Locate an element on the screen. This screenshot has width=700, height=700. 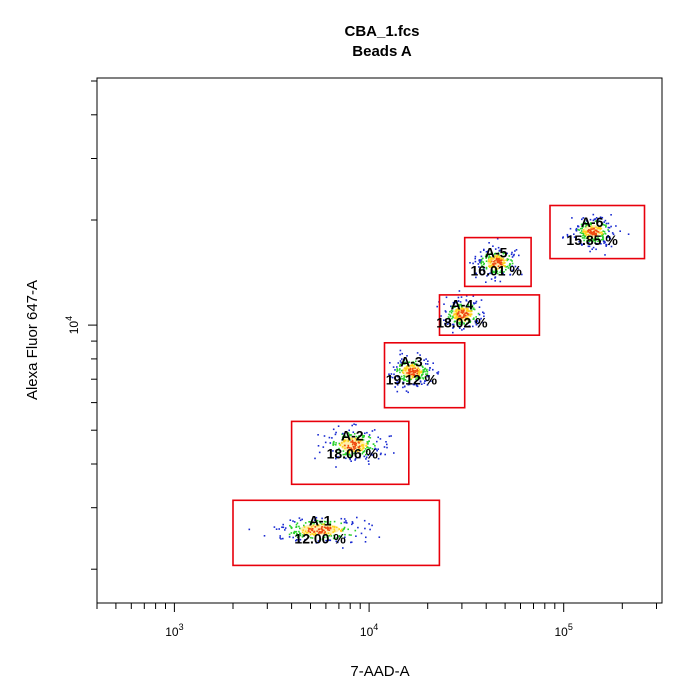
y-axis: 104 is located at coordinates (80, 325).